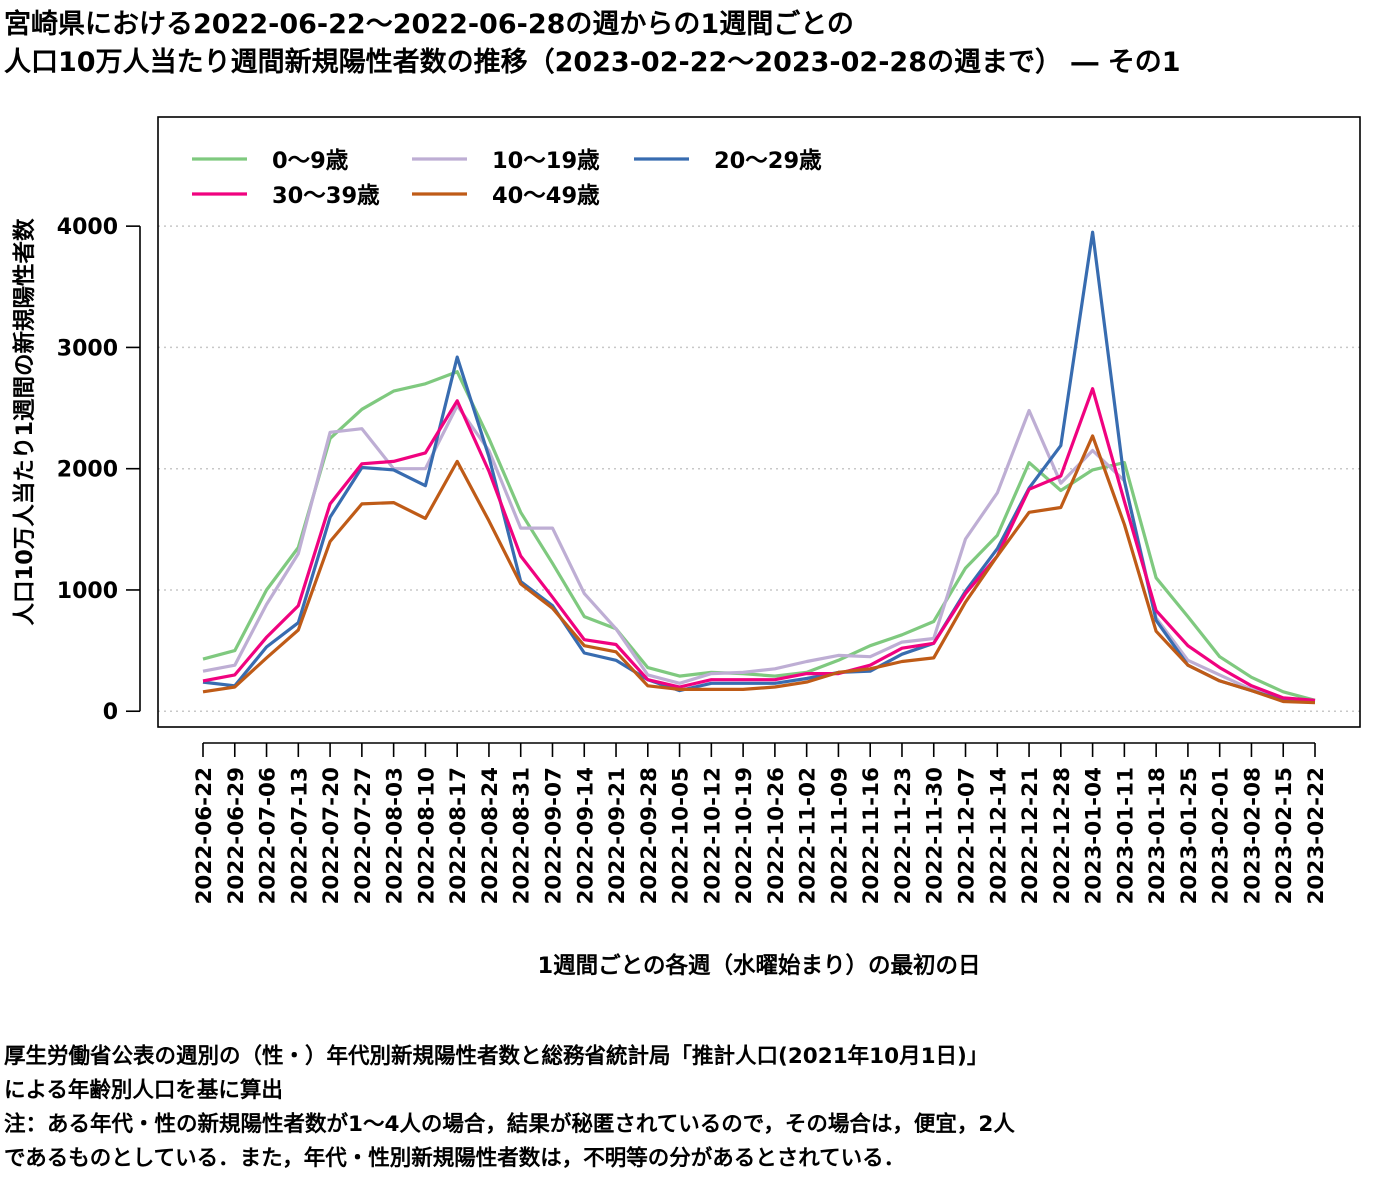  What do you see at coordinates (1316, 836) in the screenshot?
I see `x-tick-label-35: 2023-02-22` at bounding box center [1316, 836].